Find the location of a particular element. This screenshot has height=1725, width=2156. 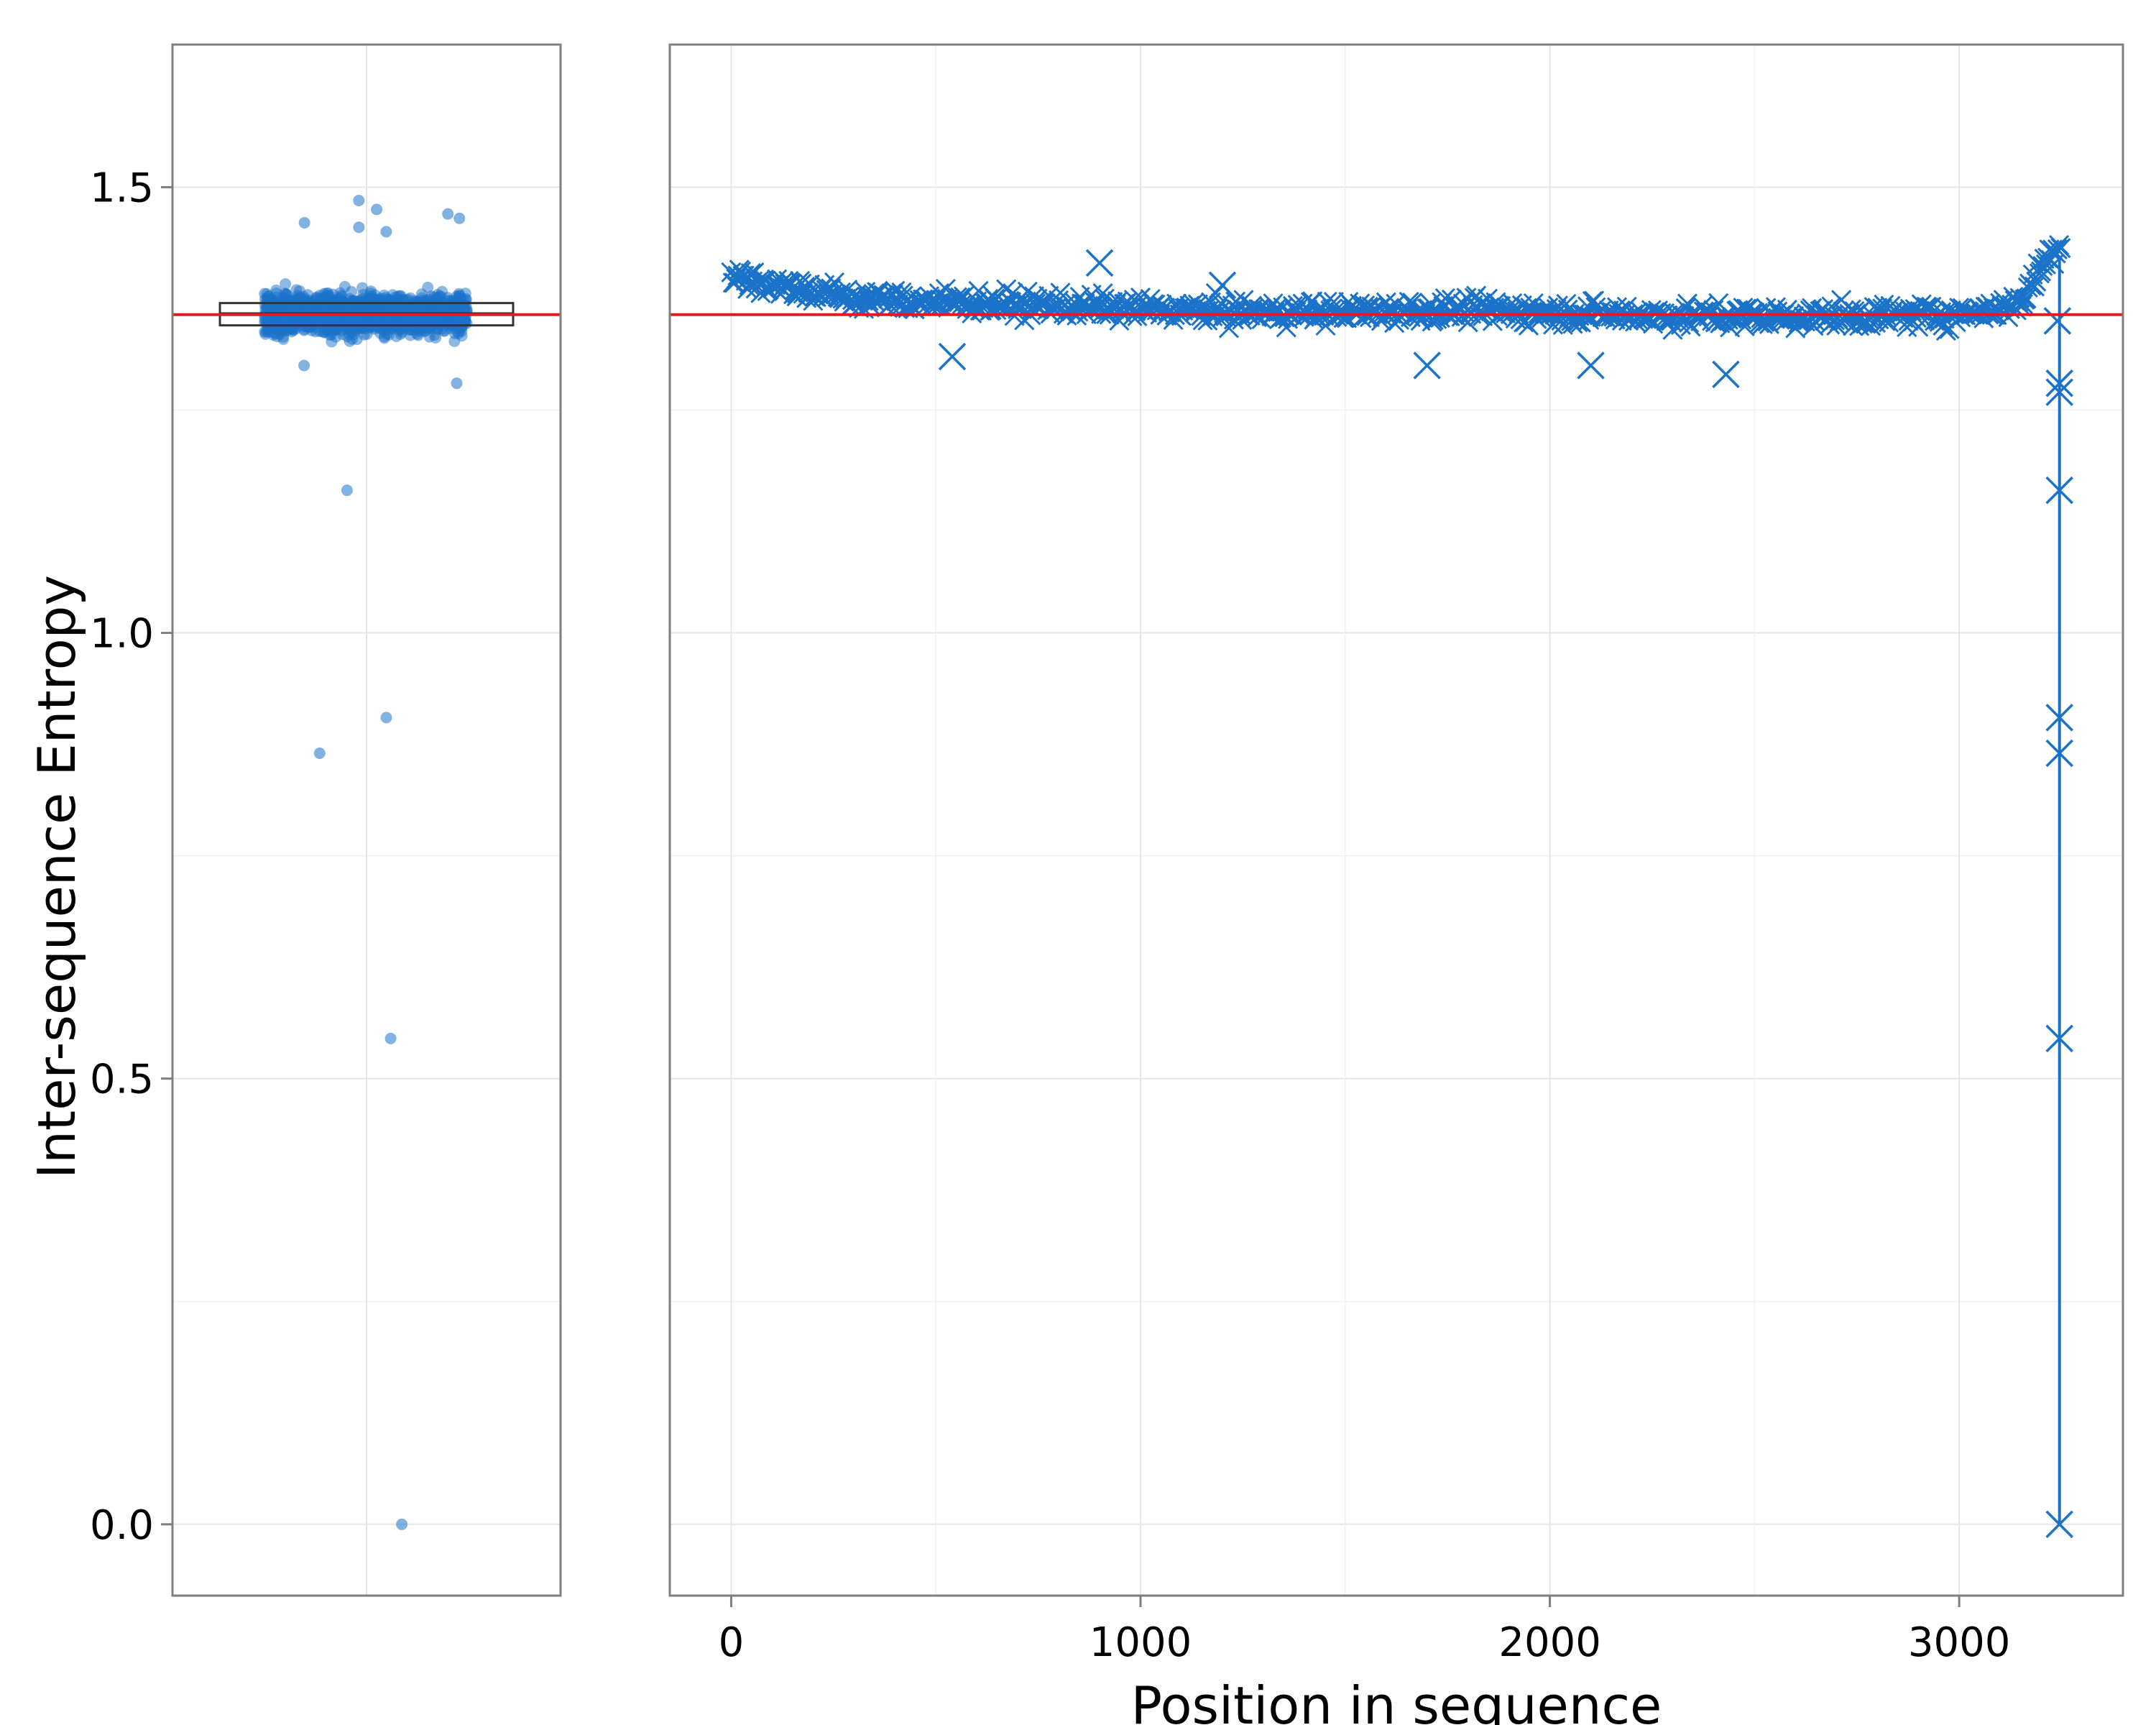

x-tick-label: 3000 is located at coordinates (1959, 1642).